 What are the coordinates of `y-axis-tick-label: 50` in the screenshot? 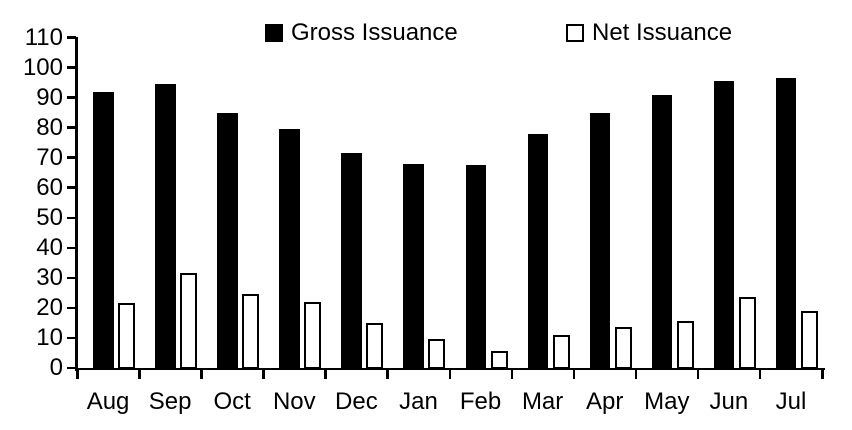 It's located at (49, 217).